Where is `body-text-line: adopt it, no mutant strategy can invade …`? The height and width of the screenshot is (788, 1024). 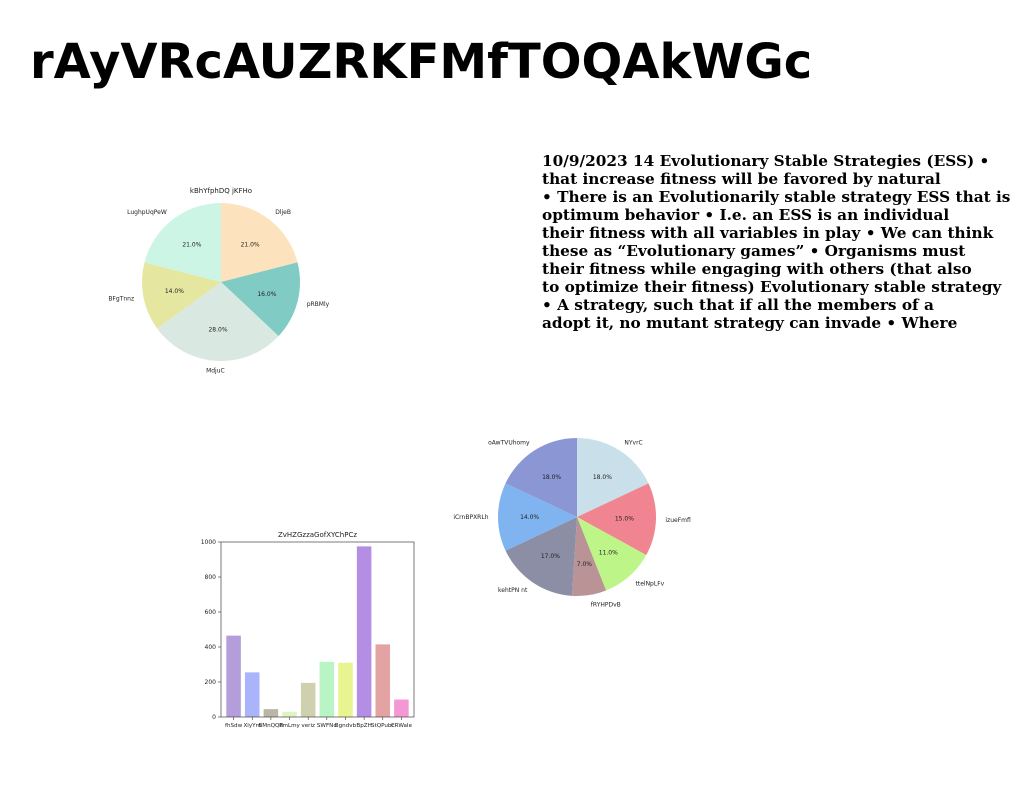 body-text-line: adopt it, no mutant strategy can invade … is located at coordinates (750, 323).